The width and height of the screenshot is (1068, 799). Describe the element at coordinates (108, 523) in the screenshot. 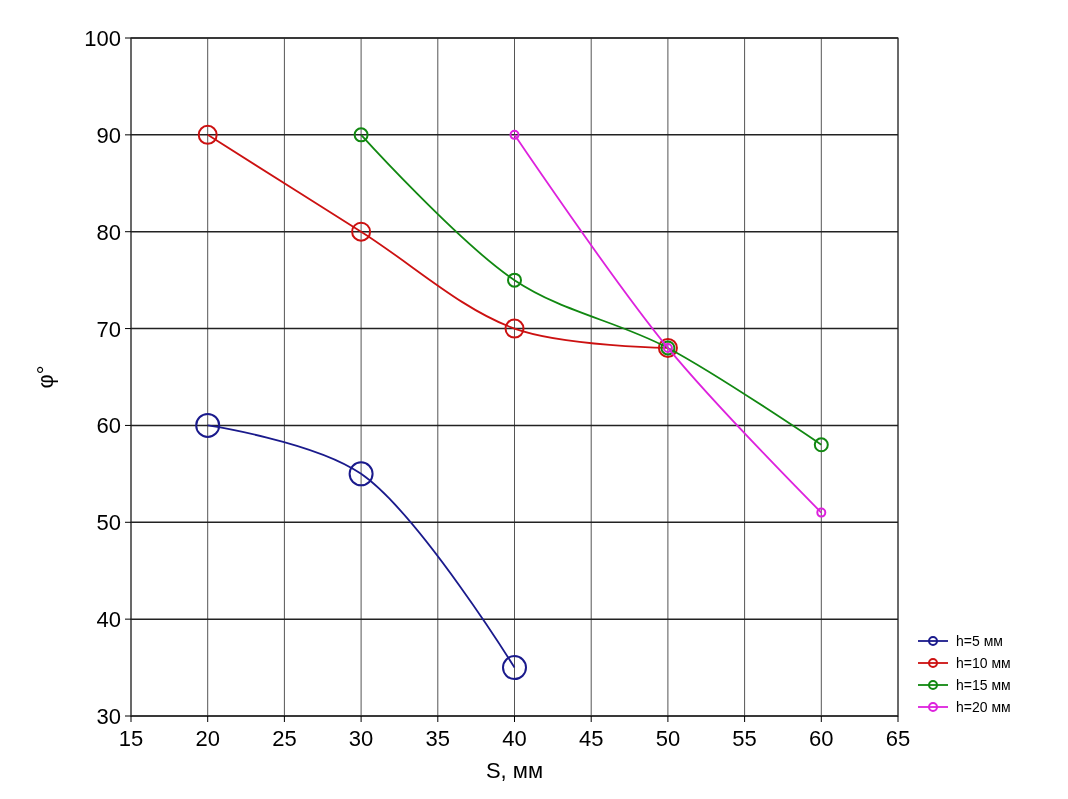

I see `y-tick-label: 50` at that location.